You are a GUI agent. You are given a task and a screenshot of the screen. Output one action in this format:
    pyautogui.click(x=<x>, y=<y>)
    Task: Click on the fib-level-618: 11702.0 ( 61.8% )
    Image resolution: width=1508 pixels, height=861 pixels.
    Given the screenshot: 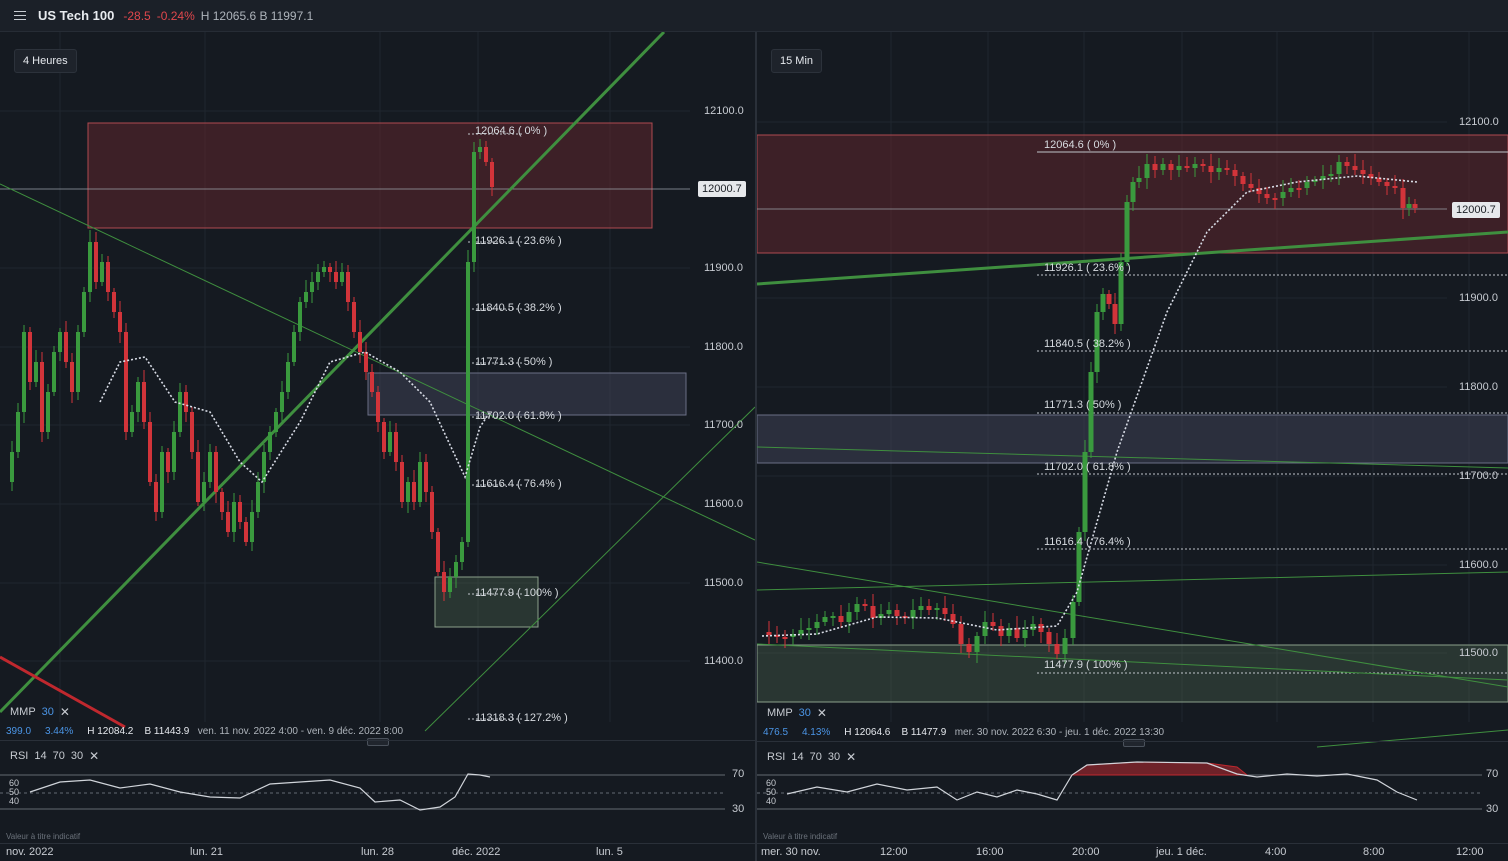 What is the action you would take?
    pyautogui.click(x=1087, y=467)
    